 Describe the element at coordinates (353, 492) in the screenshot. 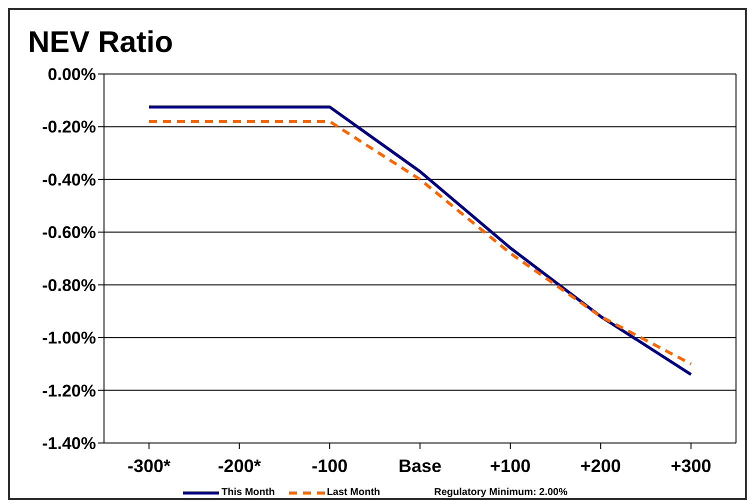

I see `legend-label: Last Month` at that location.